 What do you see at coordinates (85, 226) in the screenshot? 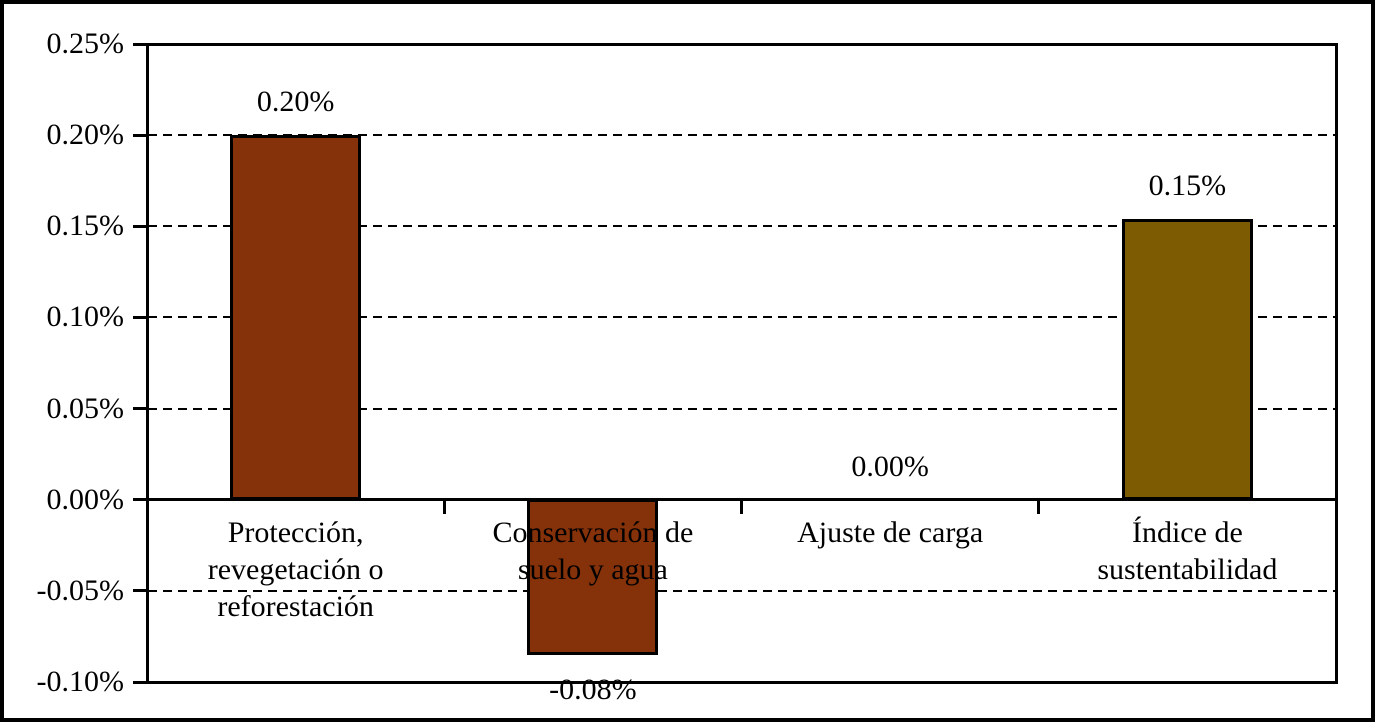
I see `y-tick-label: 0.15%` at bounding box center [85, 226].